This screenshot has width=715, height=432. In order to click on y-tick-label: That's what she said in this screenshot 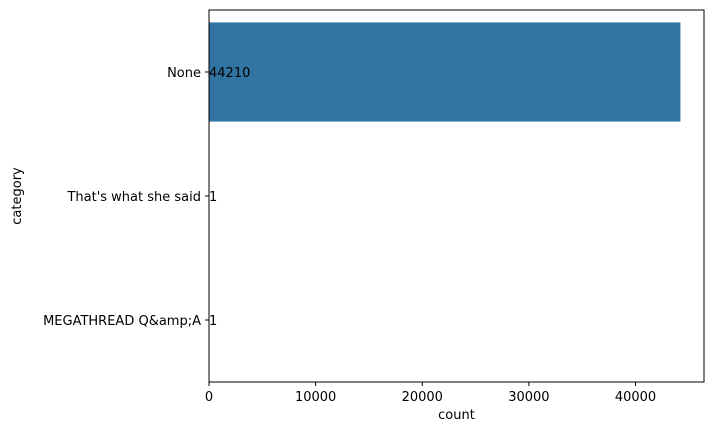, I will do `click(133, 197)`.